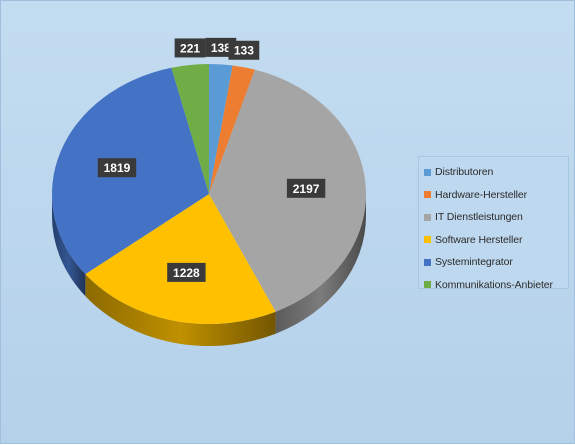 Image resolution: width=575 pixels, height=445 pixels. I want to click on legend-item-hardware-hersteller: Hardware-Hersteller, so click(496, 195).